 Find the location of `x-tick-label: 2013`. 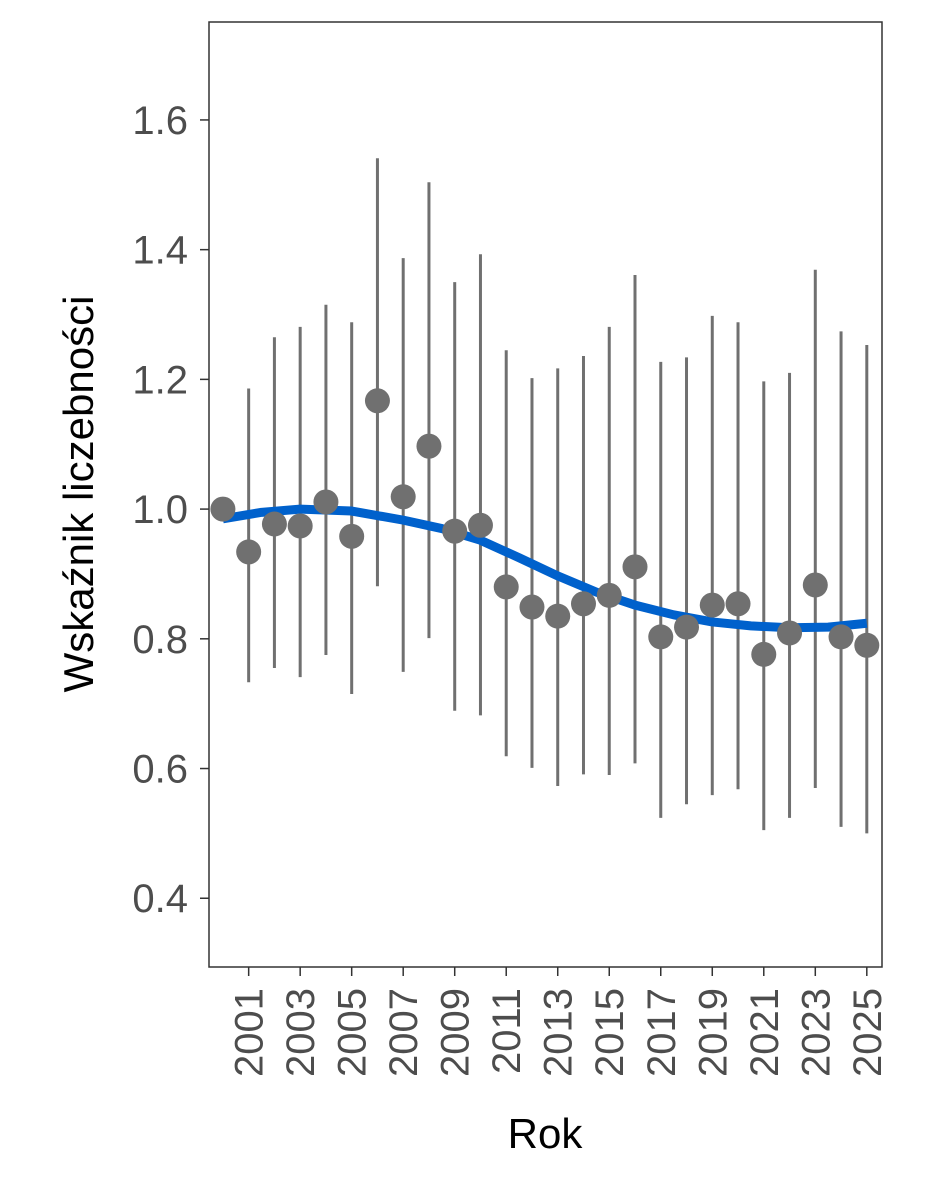

x-tick-label: 2013 is located at coordinates (559, 1032).